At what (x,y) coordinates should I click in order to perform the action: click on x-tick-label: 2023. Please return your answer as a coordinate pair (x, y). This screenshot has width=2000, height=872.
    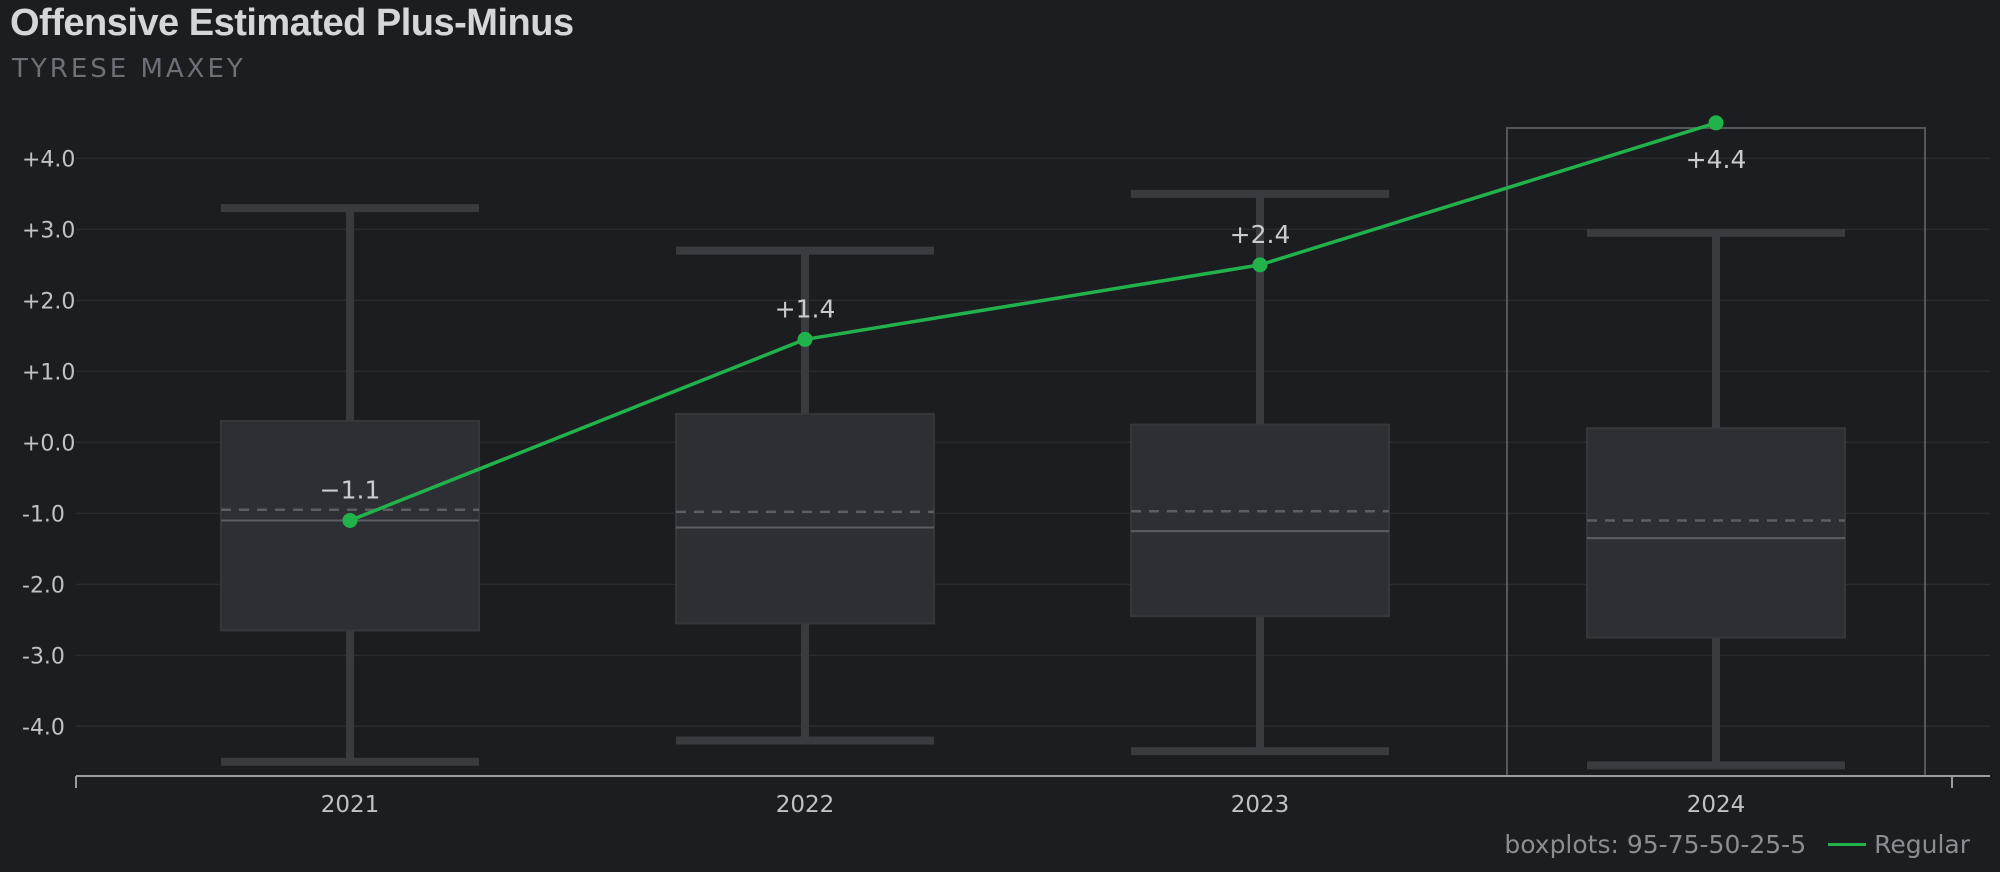
    Looking at the image, I should click on (1260, 805).